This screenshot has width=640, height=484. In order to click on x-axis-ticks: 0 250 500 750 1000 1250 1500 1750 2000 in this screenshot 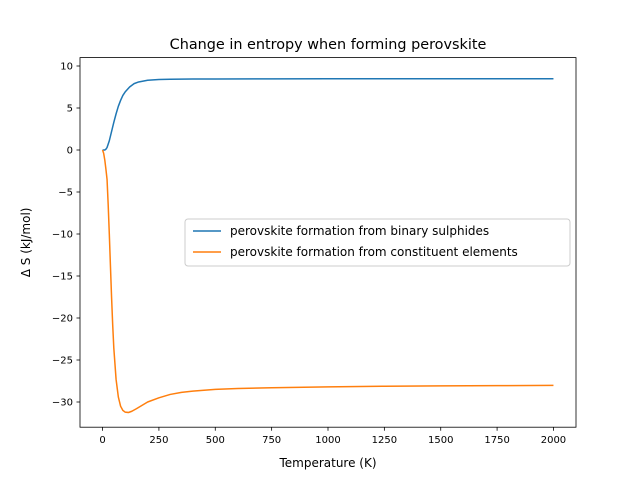, I will do `click(332, 436)`.